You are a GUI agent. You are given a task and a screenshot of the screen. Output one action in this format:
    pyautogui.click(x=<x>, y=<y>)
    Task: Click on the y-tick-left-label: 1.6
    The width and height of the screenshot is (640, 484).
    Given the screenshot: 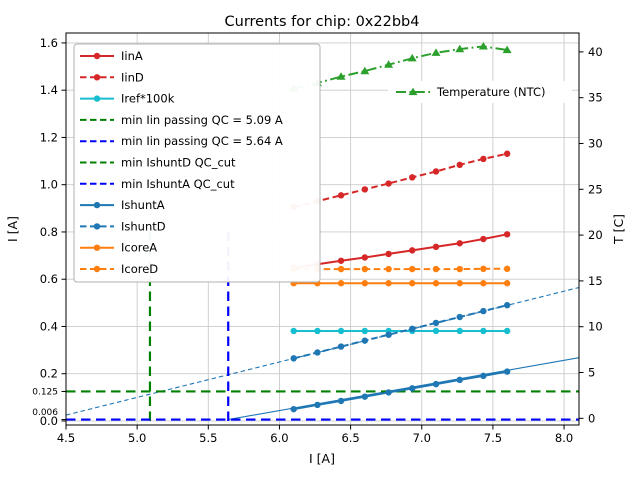 What is the action you would take?
    pyautogui.click(x=49, y=43)
    